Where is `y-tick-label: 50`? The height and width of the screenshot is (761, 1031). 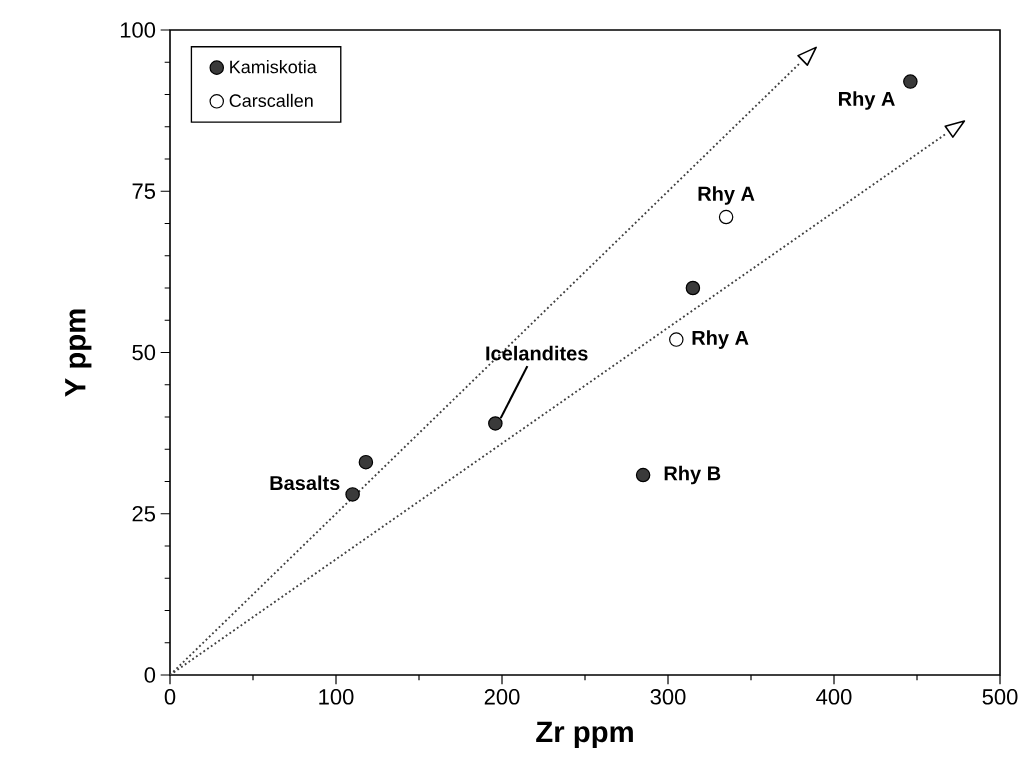
y-tick-label: 50 is located at coordinates (144, 352).